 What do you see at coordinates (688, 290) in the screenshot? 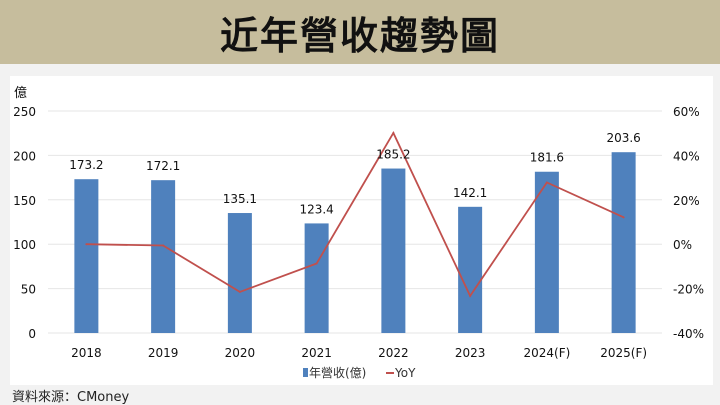
I see `right-tick-label: -20%` at bounding box center [688, 290].